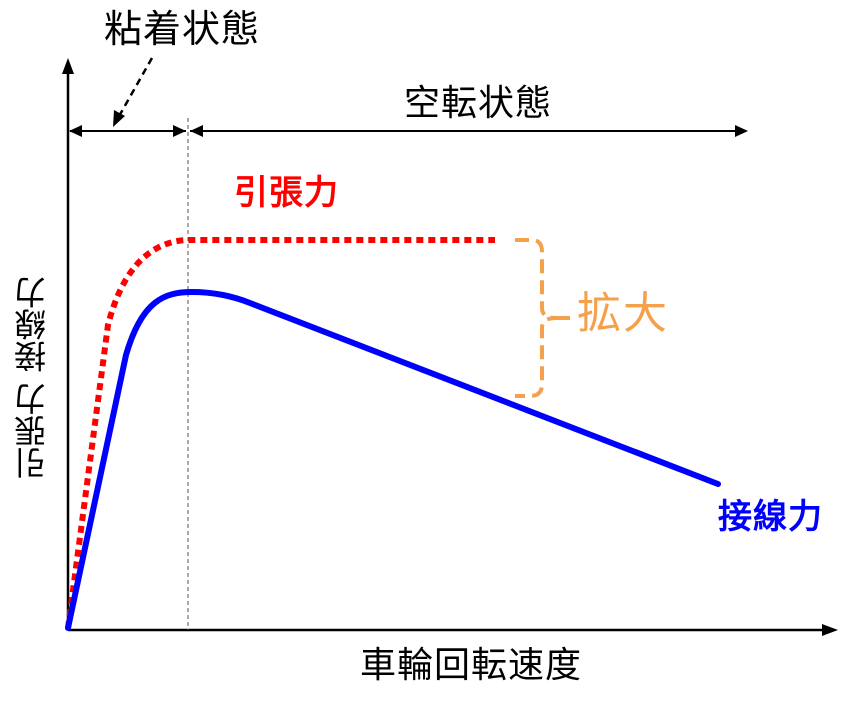 Image resolution: width=862 pixels, height=701 pixels. Describe the element at coordinates (182, 29) in the screenshot. I see `sticky-state-label: 粘着状態` at that location.